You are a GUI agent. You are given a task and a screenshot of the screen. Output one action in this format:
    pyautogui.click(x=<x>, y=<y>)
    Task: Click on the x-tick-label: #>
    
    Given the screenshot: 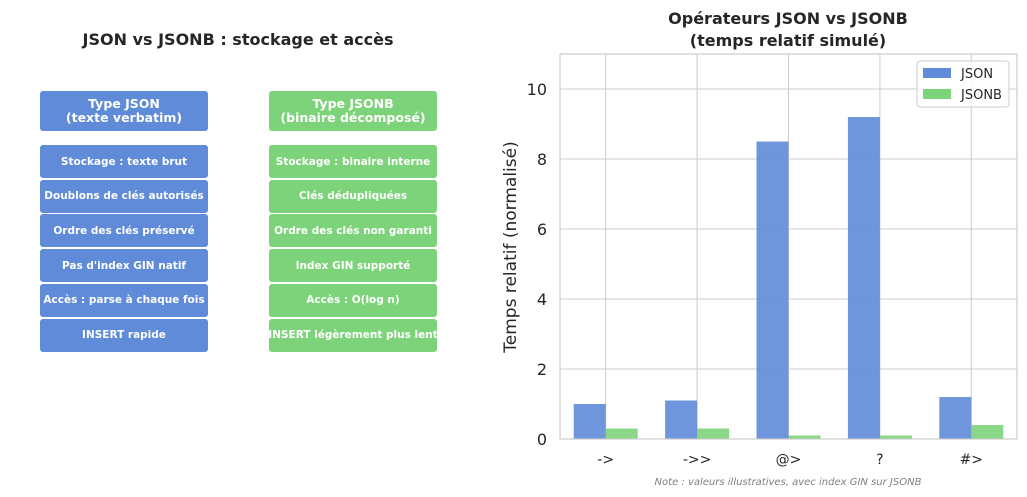 What is the action you would take?
    pyautogui.click(x=971, y=460)
    